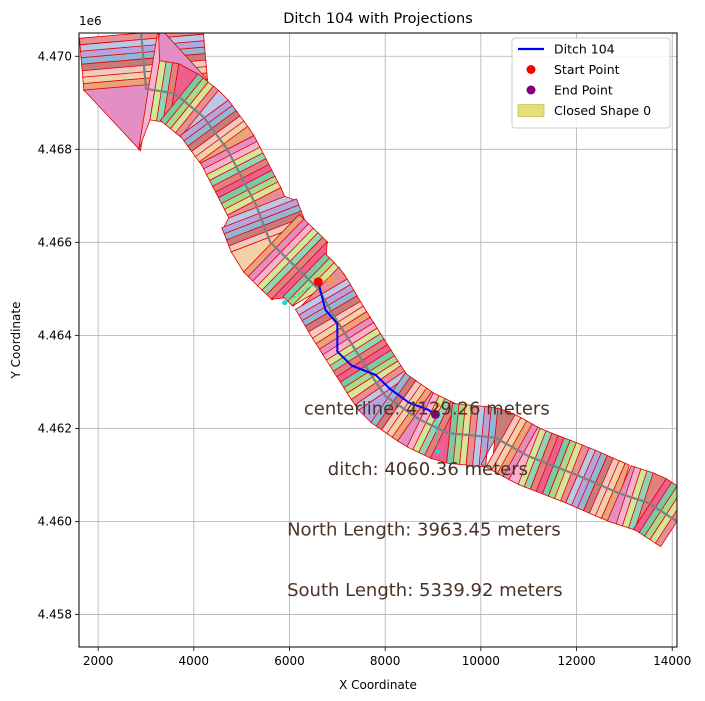 The width and height of the screenshot is (705, 701). Describe the element at coordinates (55, 242) in the screenshot. I see `y-tick-label: 4.466` at that location.